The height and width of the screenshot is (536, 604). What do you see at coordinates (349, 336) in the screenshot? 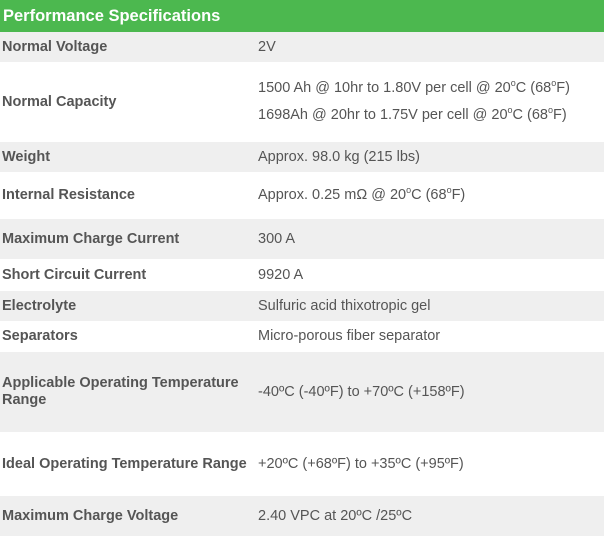
I see `spec-value-line: Micro-porous fiber separator` at bounding box center [349, 336].